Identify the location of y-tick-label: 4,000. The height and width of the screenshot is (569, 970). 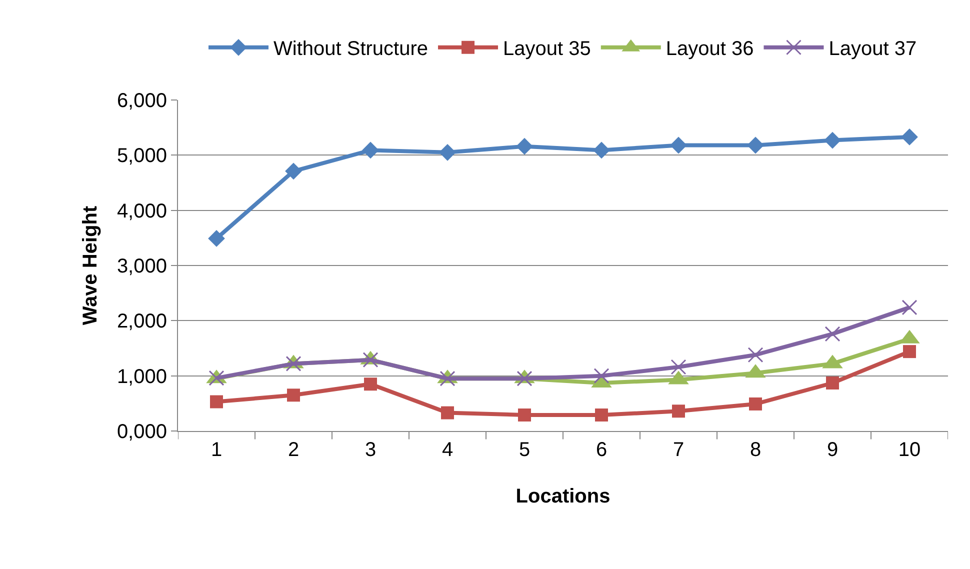
(141, 211).